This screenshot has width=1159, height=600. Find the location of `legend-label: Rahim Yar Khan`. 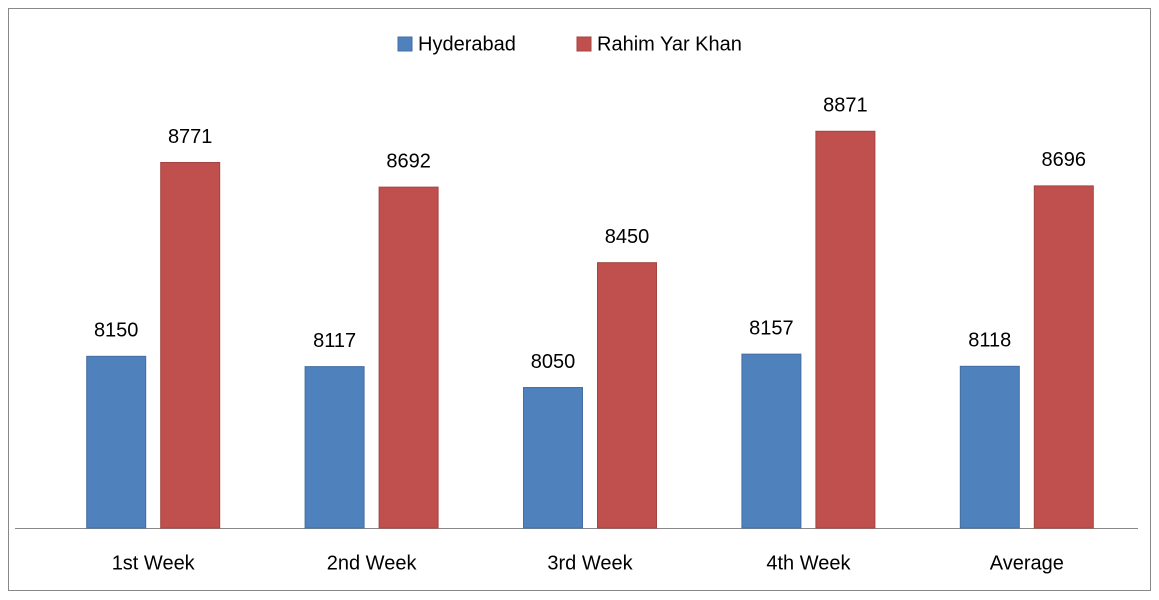

legend-label: Rahim Yar Khan is located at coordinates (669, 44).